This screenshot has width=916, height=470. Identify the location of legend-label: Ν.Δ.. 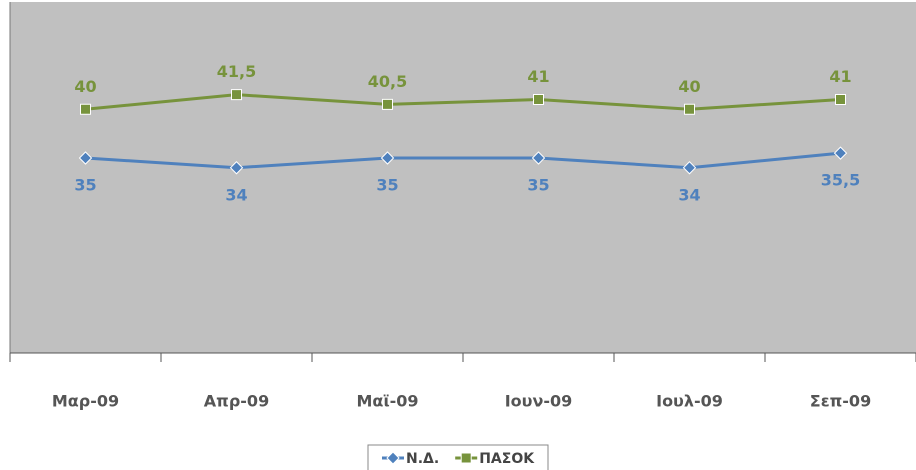
(422, 459).